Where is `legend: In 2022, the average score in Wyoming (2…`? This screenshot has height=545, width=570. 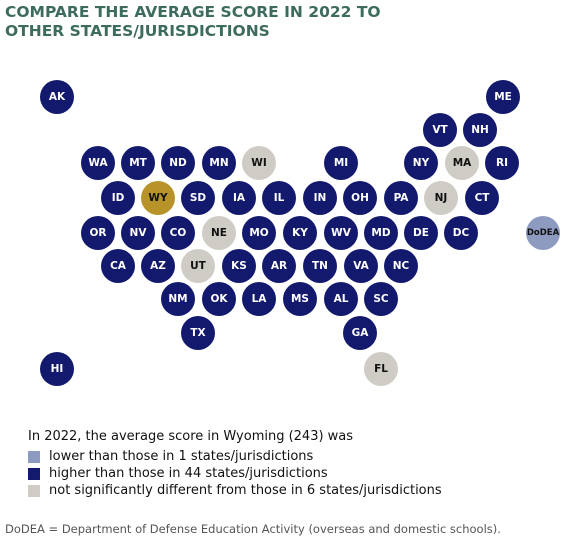
legend: In 2022, the average score in Wyoming (2… is located at coordinates (288, 463).